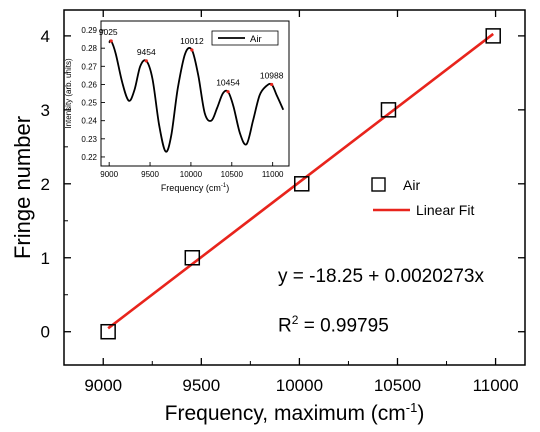 Image resolution: width=540 pixels, height=432 pixels. What do you see at coordinates (232, 174) in the screenshot?
I see `inset-x-tick-label: 10500` at bounding box center [232, 174].